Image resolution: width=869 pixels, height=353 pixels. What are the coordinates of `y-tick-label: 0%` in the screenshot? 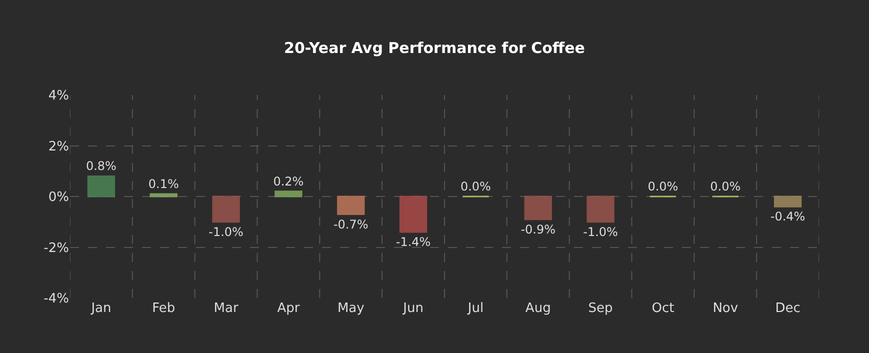 It's located at (58, 198).